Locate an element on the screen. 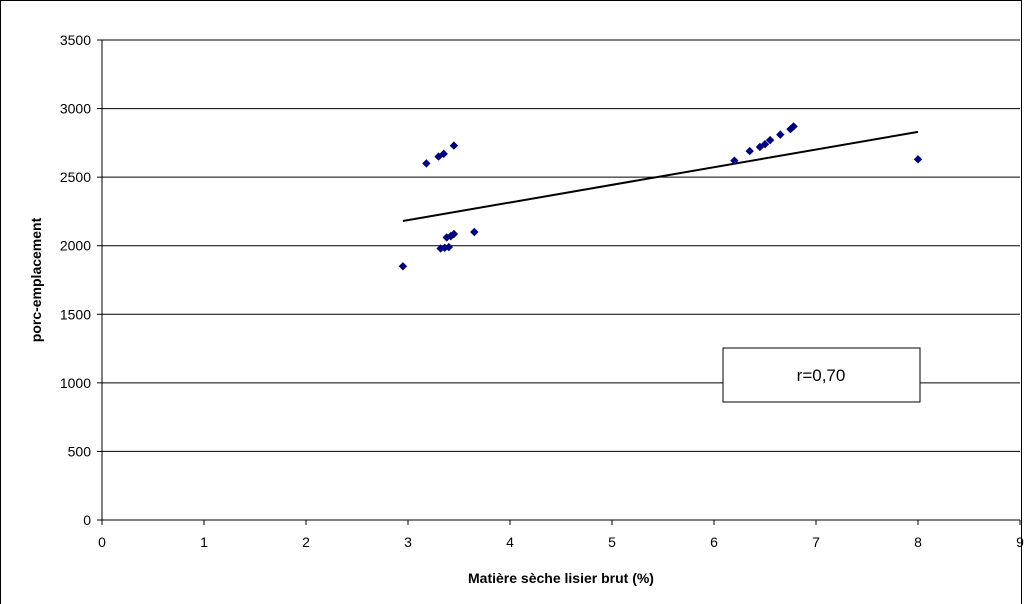 The image size is (1024, 604). correlation-label: r=0,70 is located at coordinates (821, 375).